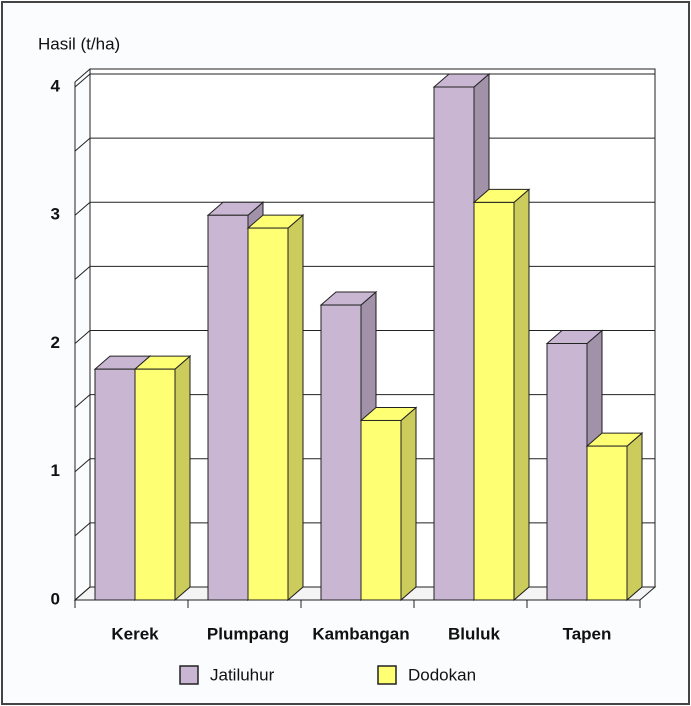 The image size is (691, 706). I want to click on legend-label: Jatiluhur, so click(242, 674).